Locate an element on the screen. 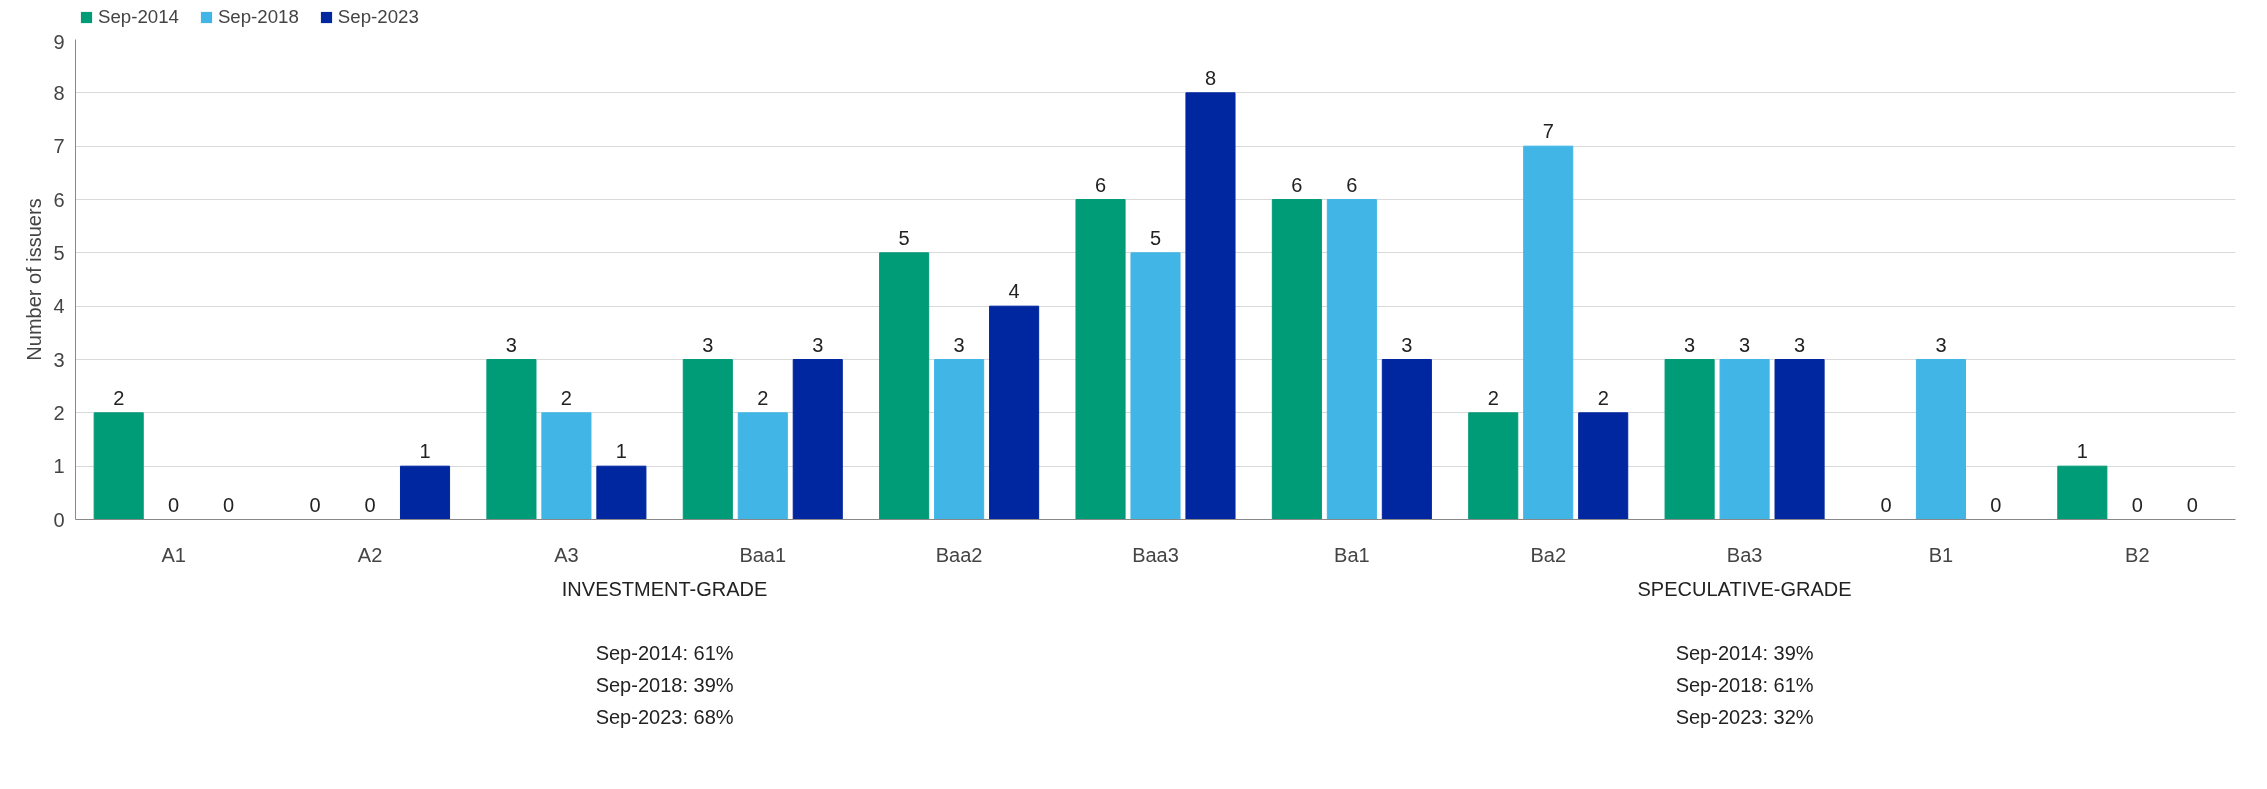  x-tick-label: A2 is located at coordinates (370, 554).